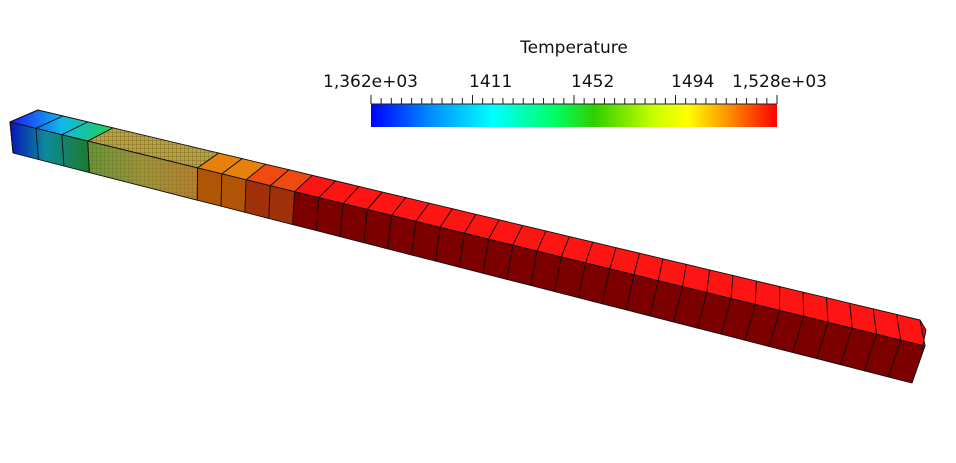 This screenshot has width=956, height=463. Describe the element at coordinates (593, 82) in the screenshot. I see `colorbar-tick-label: 1452` at that location.